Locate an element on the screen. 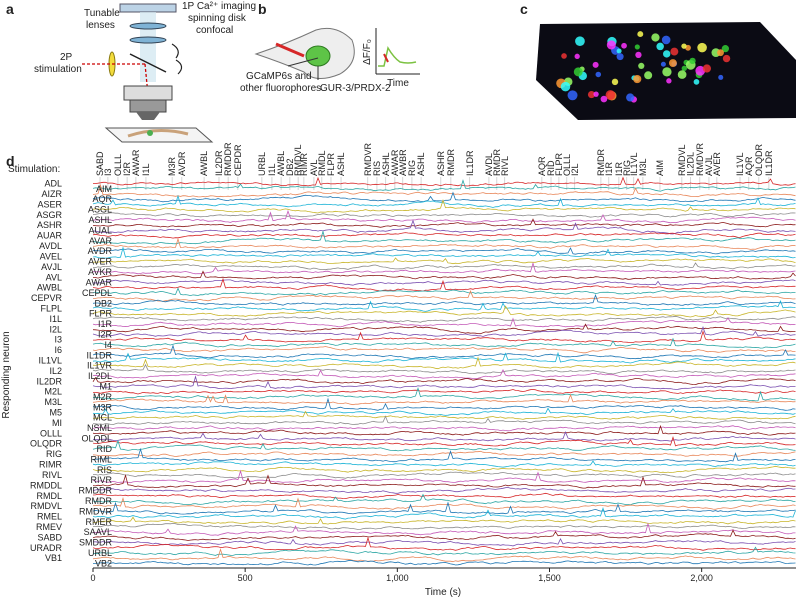  panel-label: b is located at coordinates (262, 9).